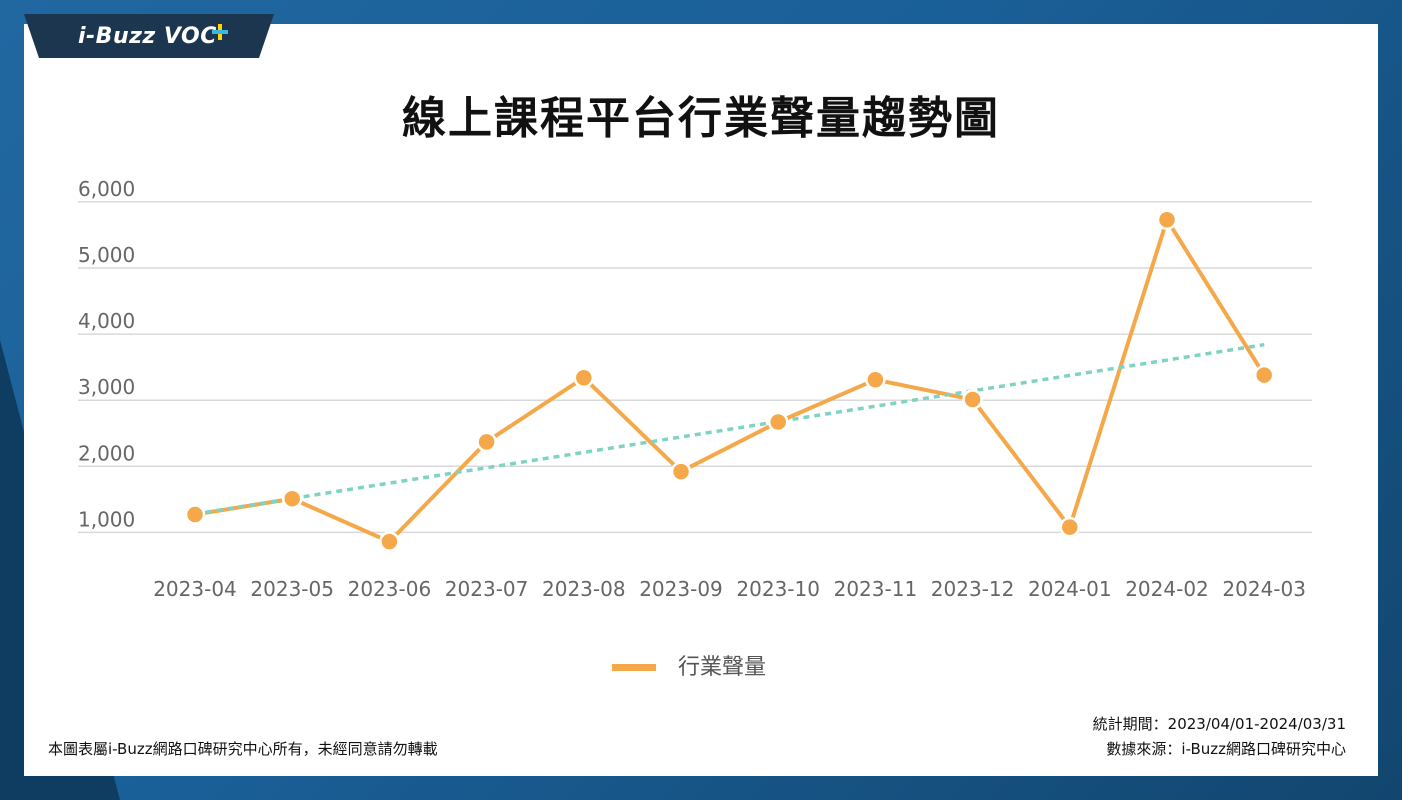 This screenshot has width=1402, height=800. I want to click on copyright-notice: 本圖表屬i-Buzz網路口碑研究中心所有，未經同意請勿轉載, so click(243, 749).